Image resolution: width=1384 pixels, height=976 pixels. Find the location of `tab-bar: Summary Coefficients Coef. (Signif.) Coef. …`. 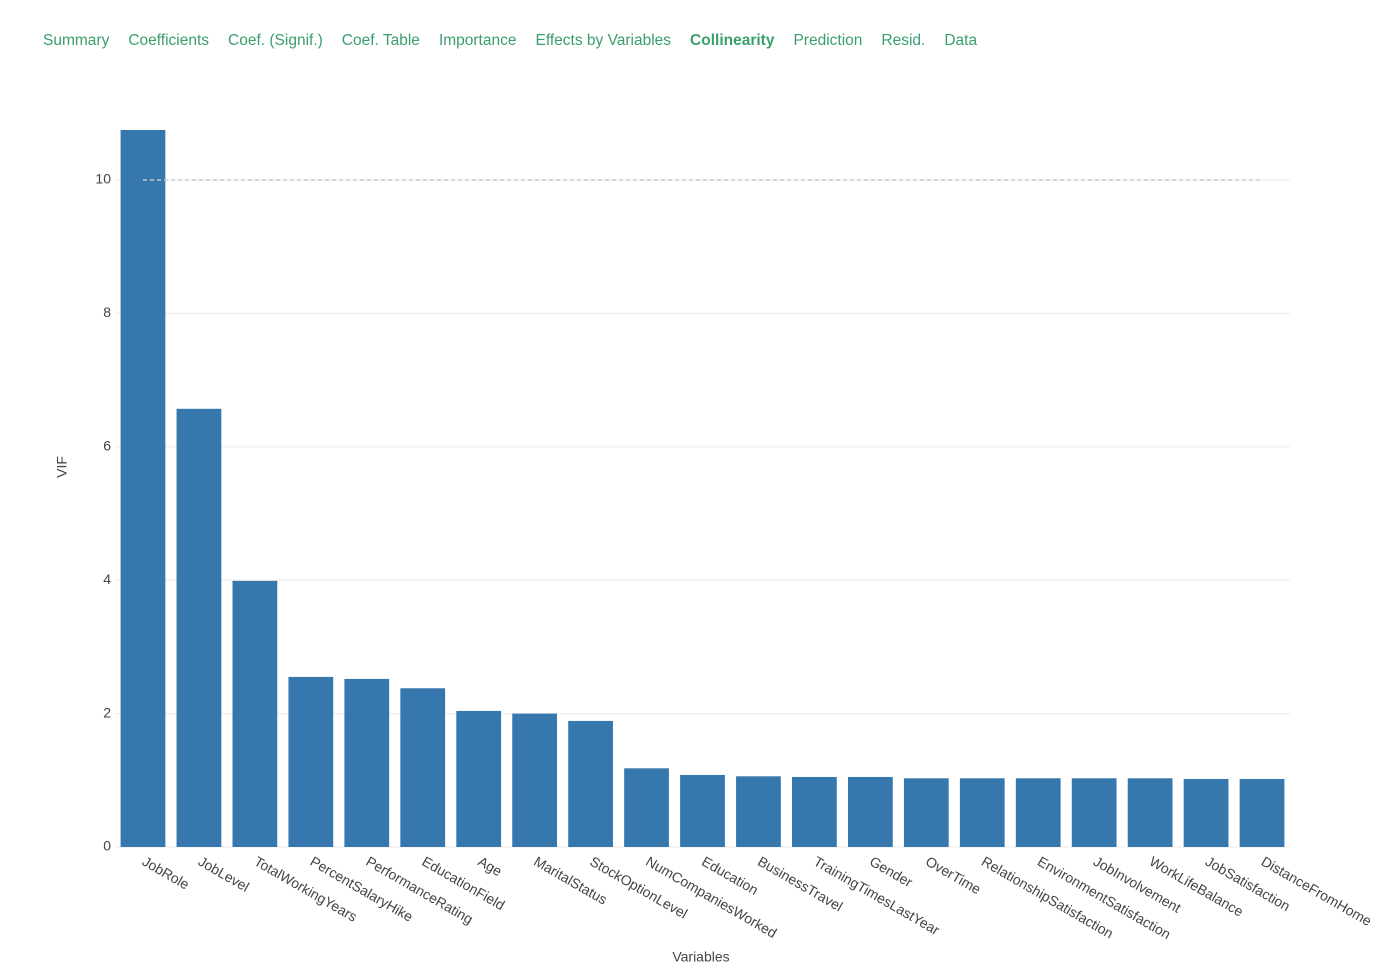

tab-bar: Summary Coefficients Coef. (Signif.) Coef. … is located at coordinates (510, 41).